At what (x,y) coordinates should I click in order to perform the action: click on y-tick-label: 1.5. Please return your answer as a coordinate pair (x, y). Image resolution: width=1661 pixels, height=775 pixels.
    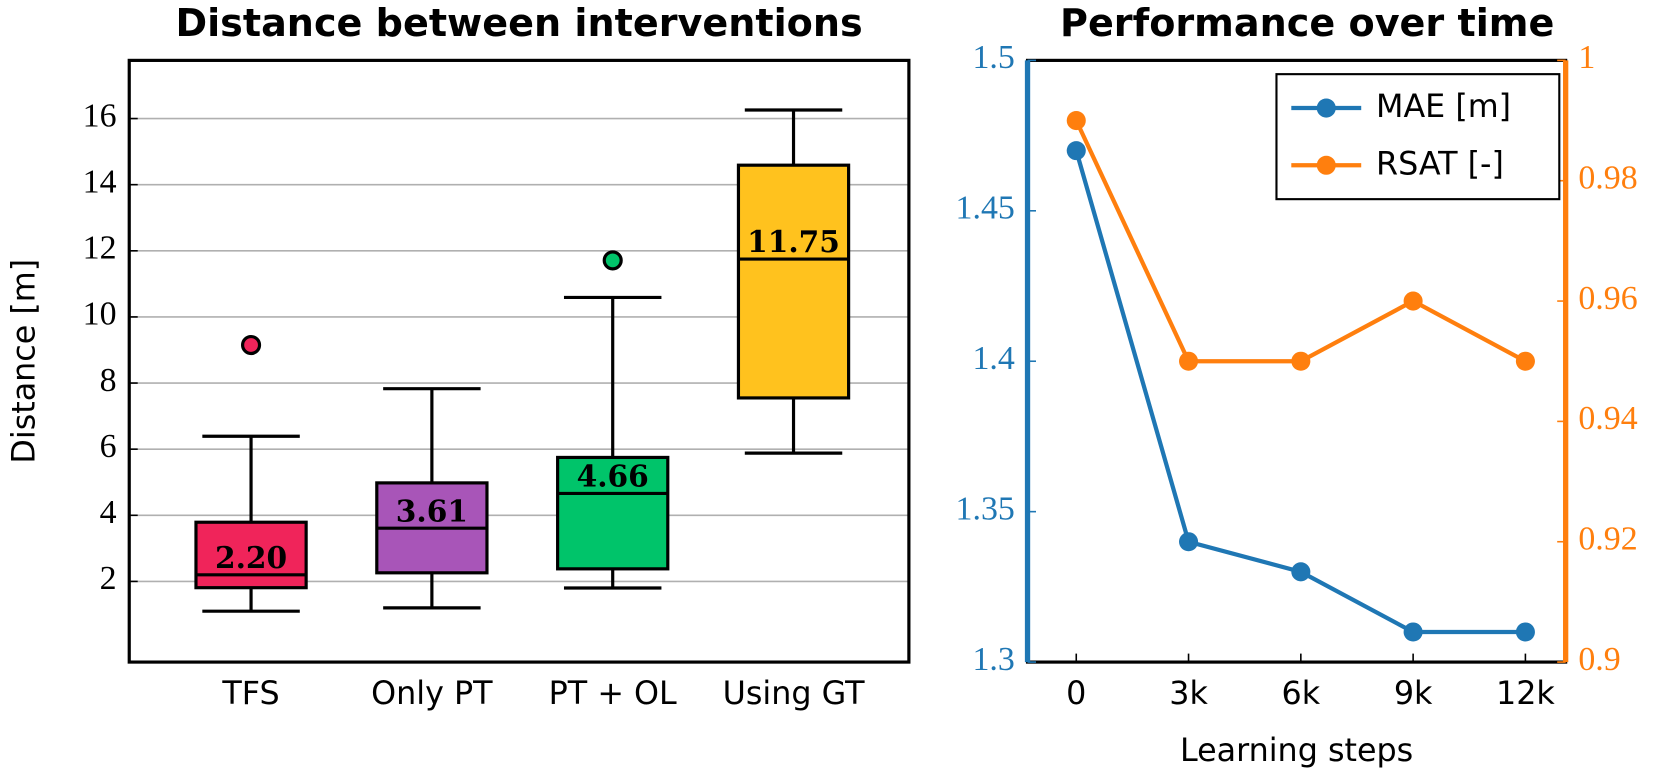
    Looking at the image, I should click on (993, 57).